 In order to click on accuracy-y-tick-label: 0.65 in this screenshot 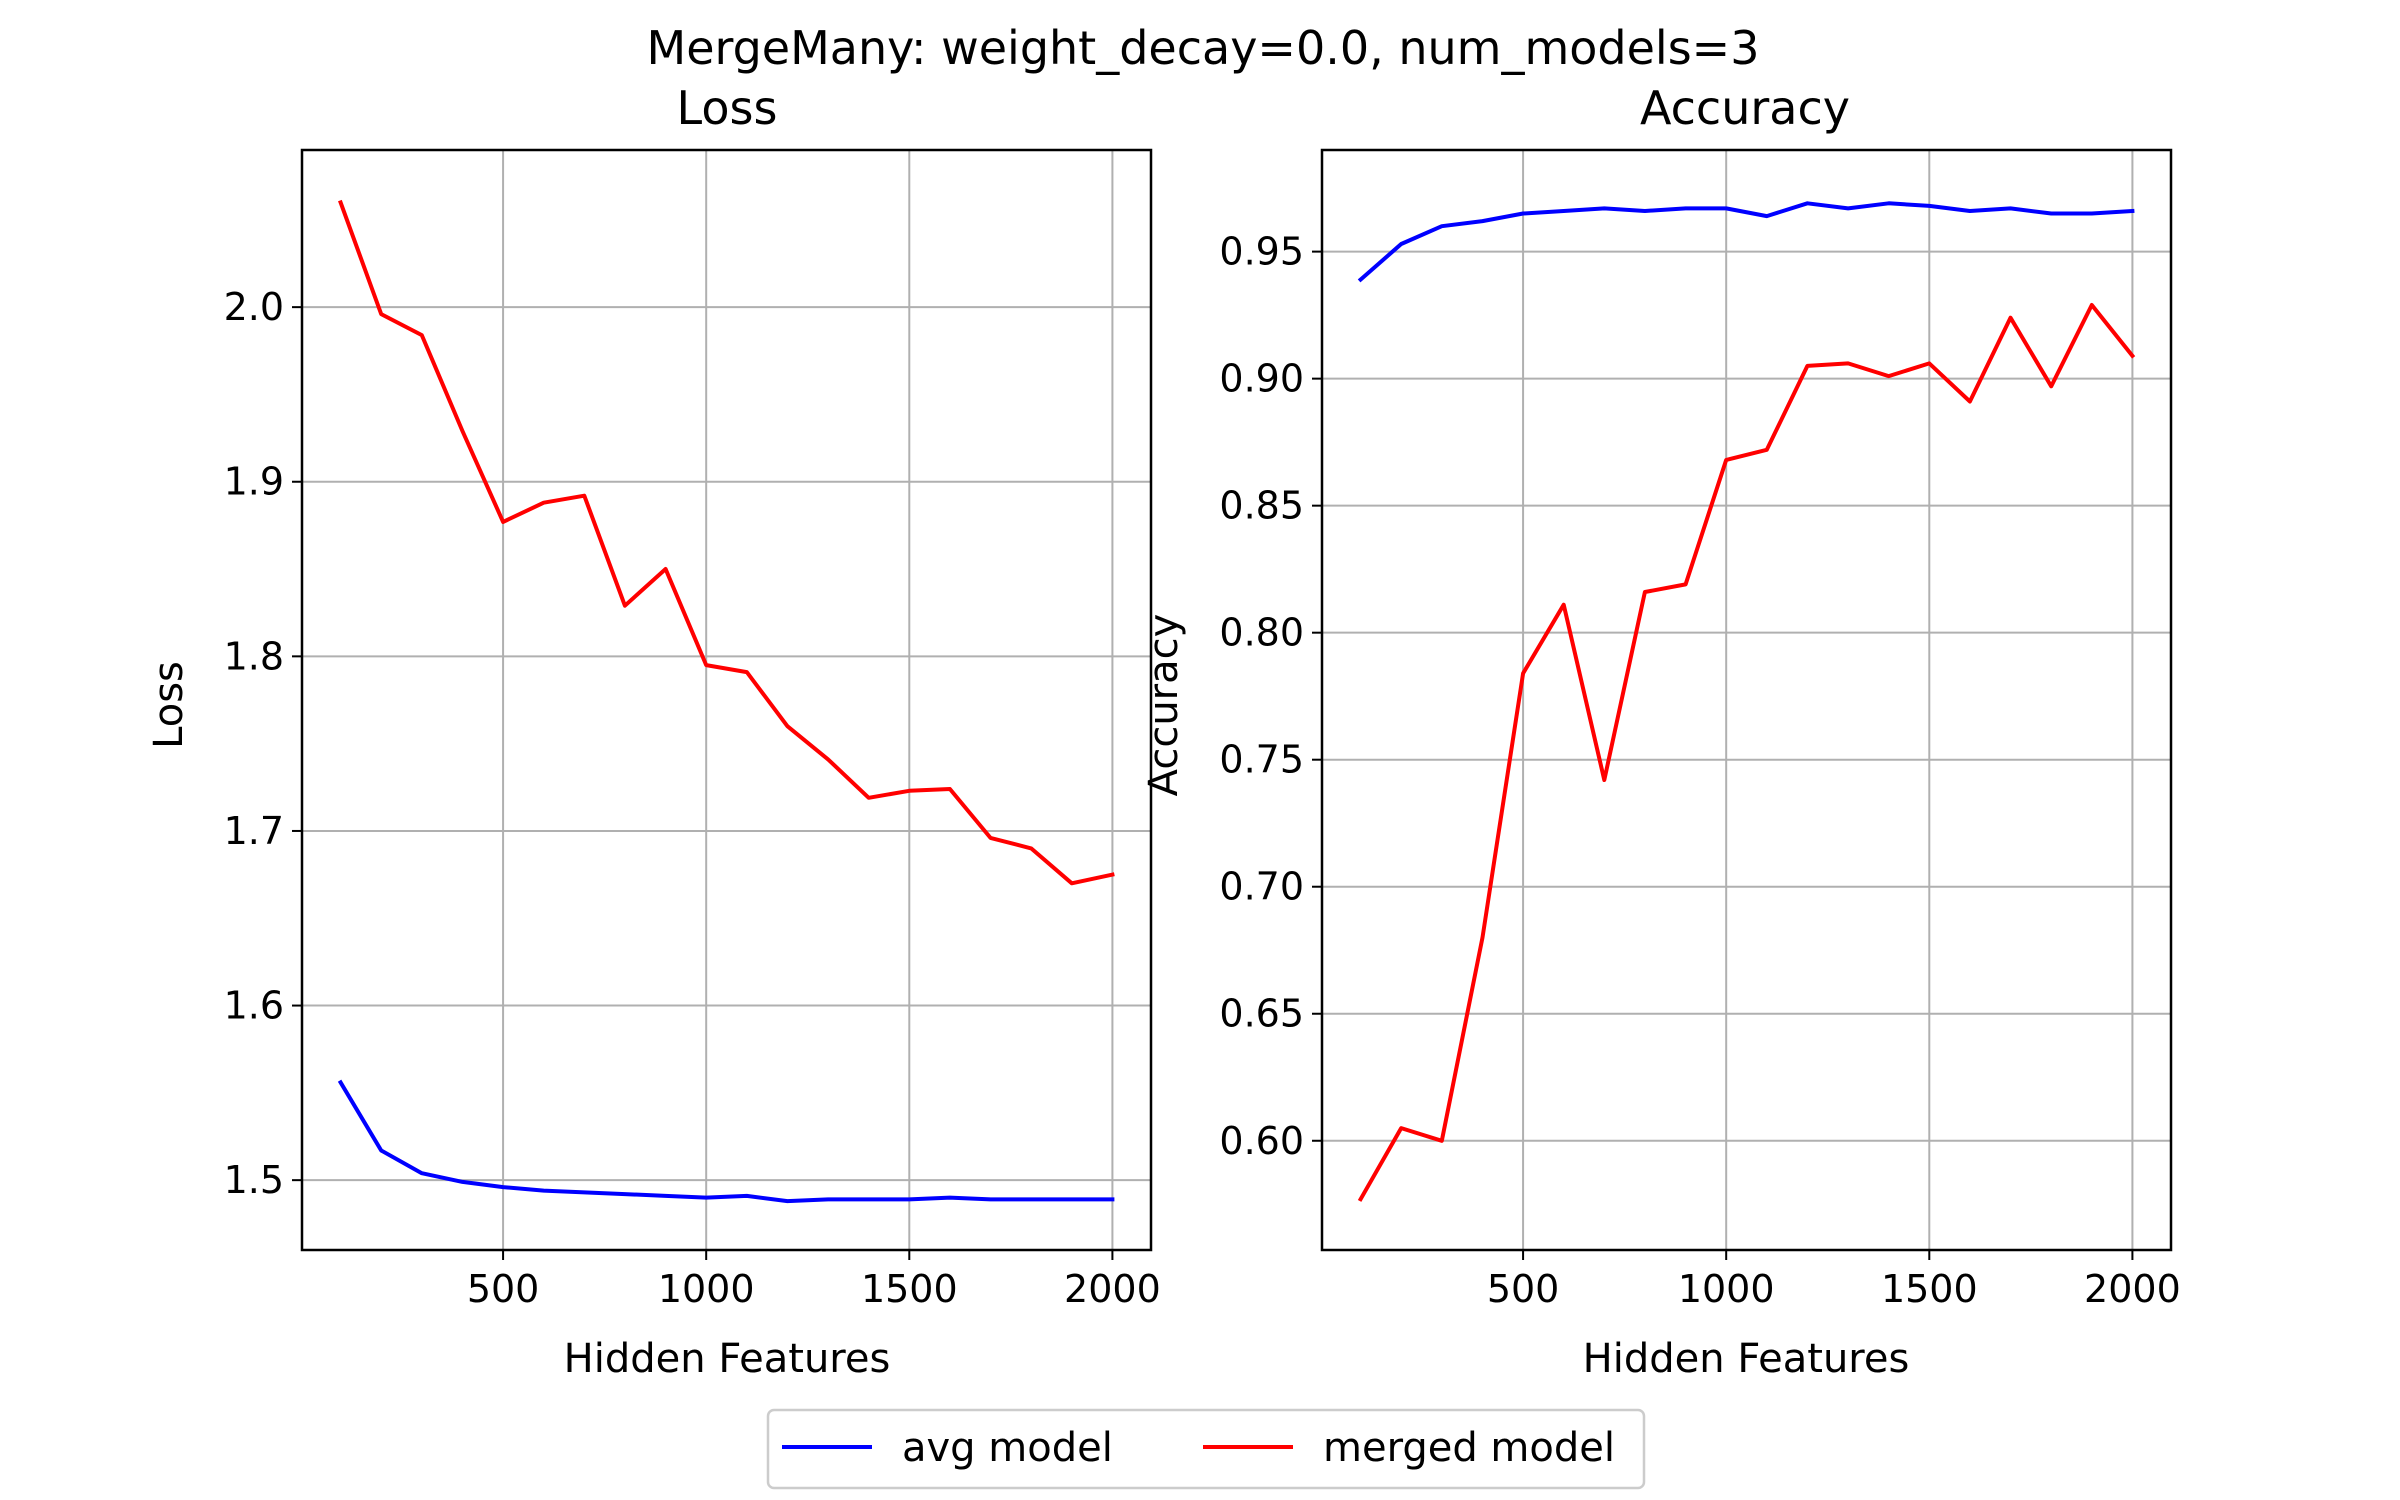, I will do `click(1261, 1014)`.